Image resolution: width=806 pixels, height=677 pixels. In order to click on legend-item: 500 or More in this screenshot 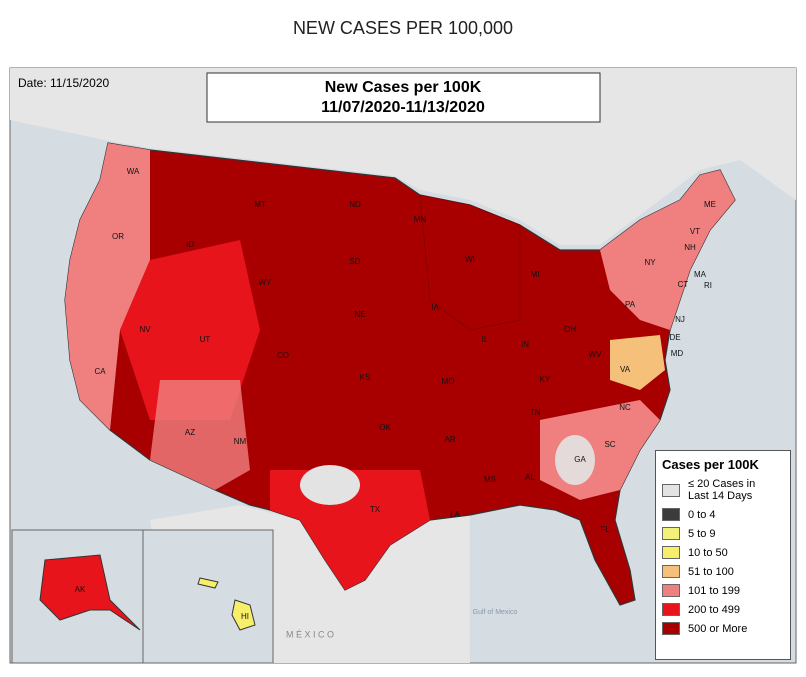, I will do `click(723, 628)`.